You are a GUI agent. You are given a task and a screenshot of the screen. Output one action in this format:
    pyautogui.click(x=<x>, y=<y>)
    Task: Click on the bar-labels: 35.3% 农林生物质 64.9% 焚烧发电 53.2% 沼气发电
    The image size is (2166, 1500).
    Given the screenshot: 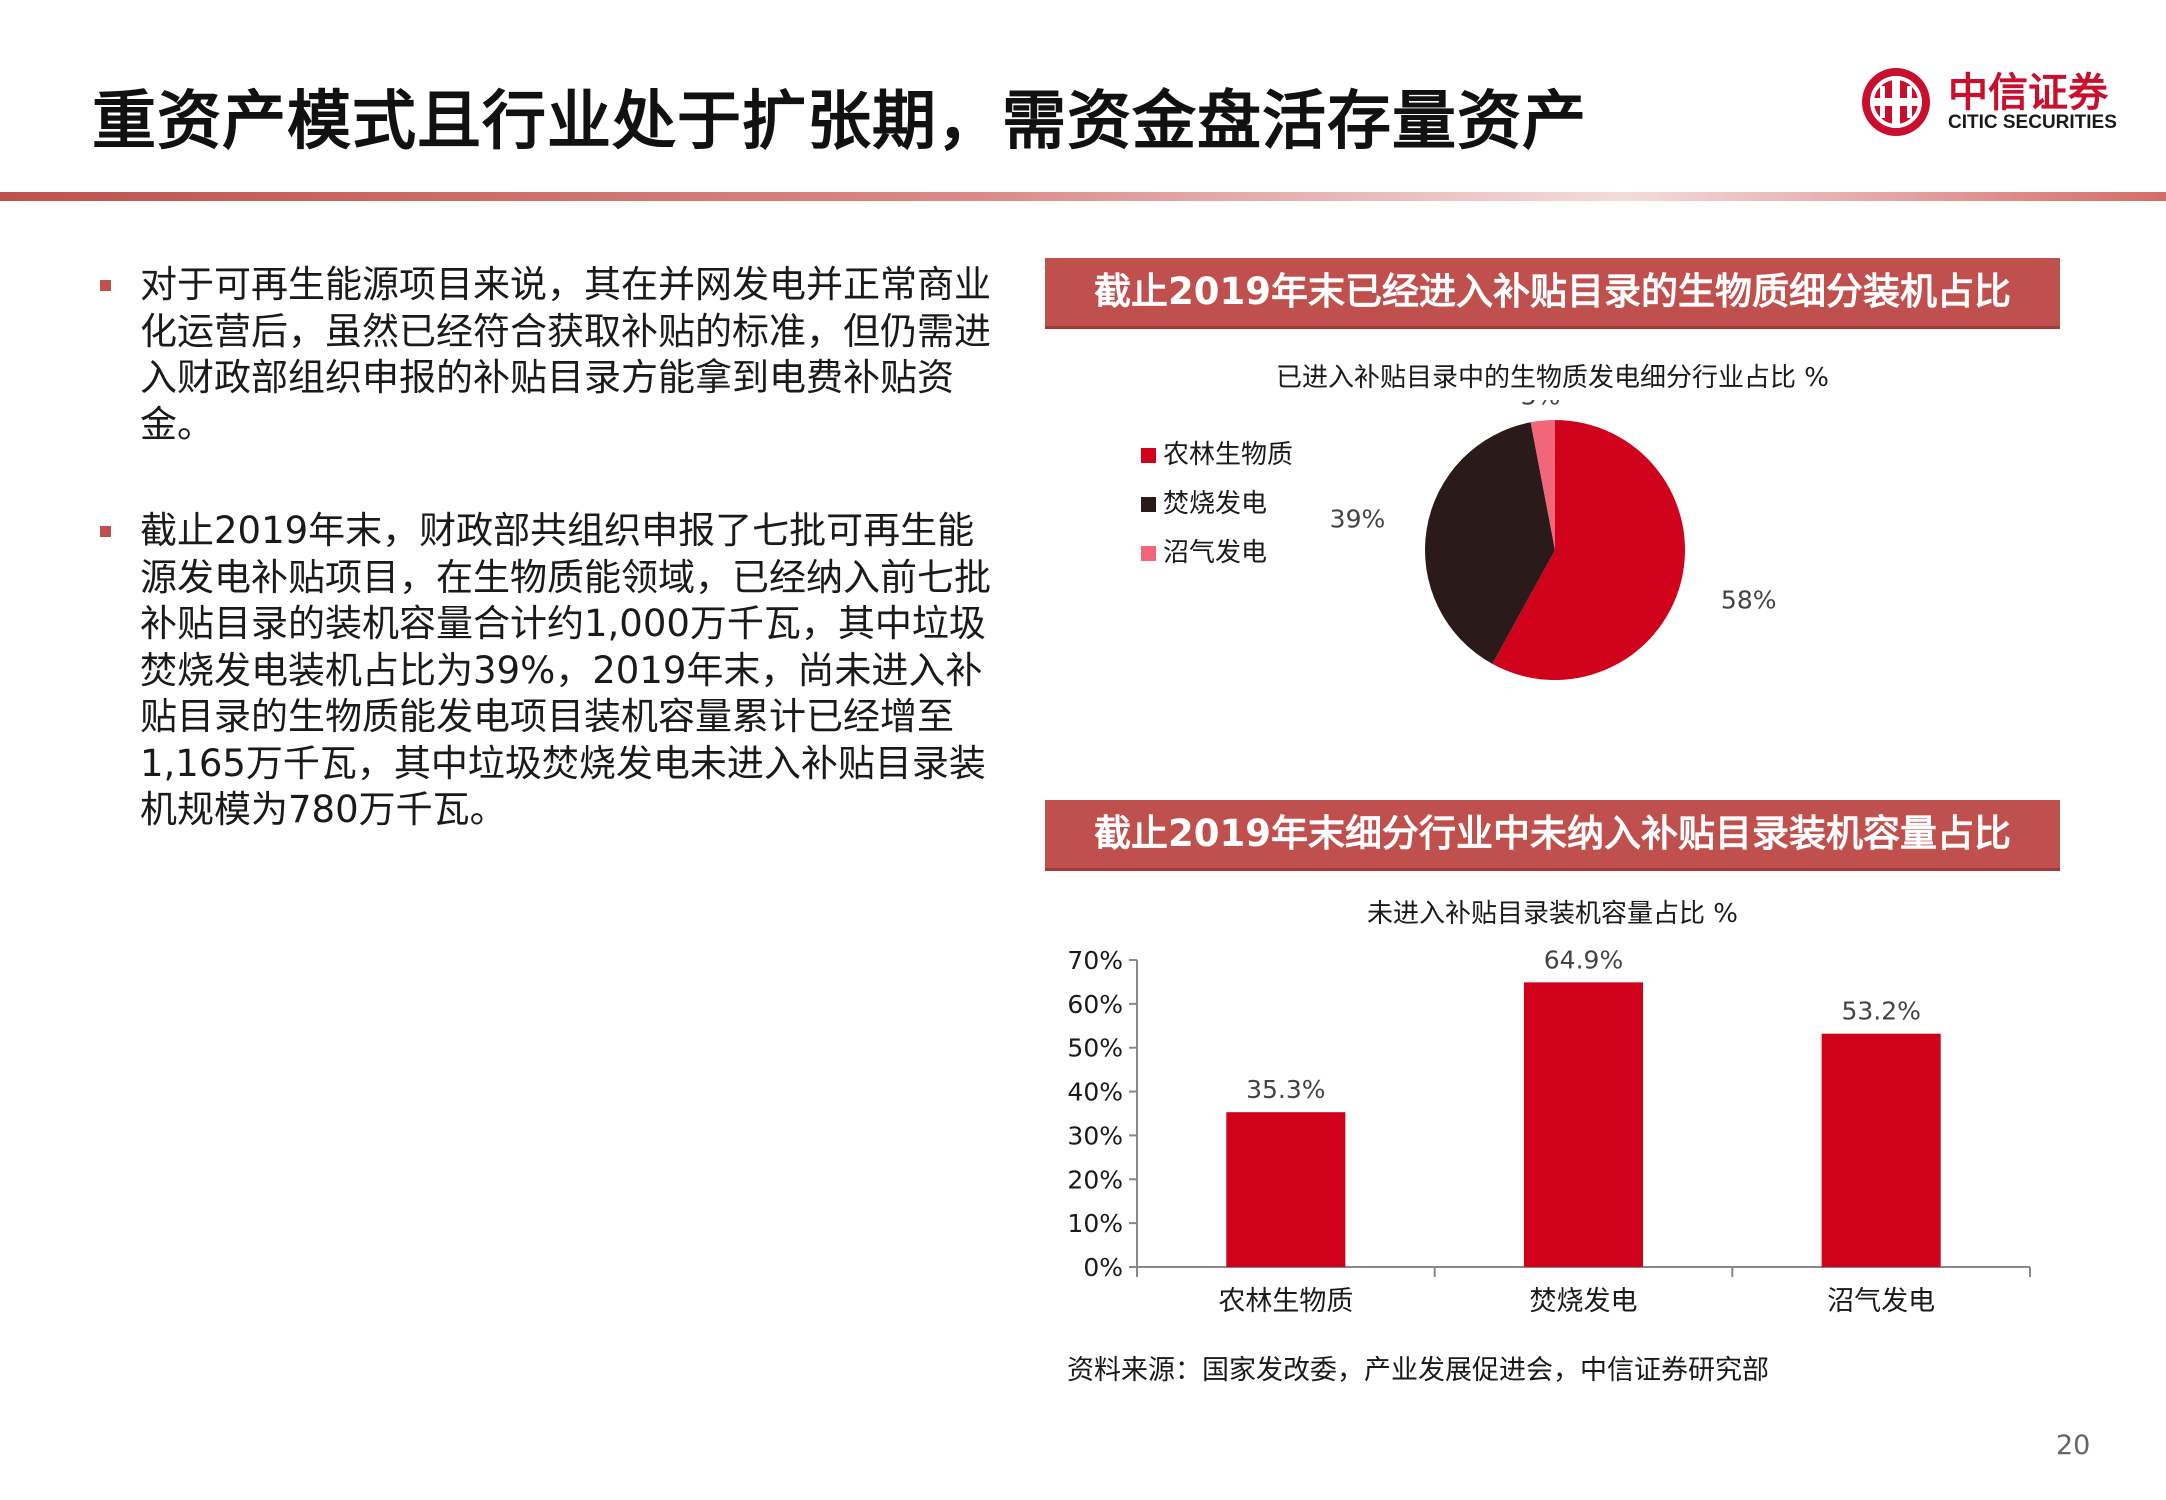 What is the action you would take?
    pyautogui.click(x=1576, y=1131)
    